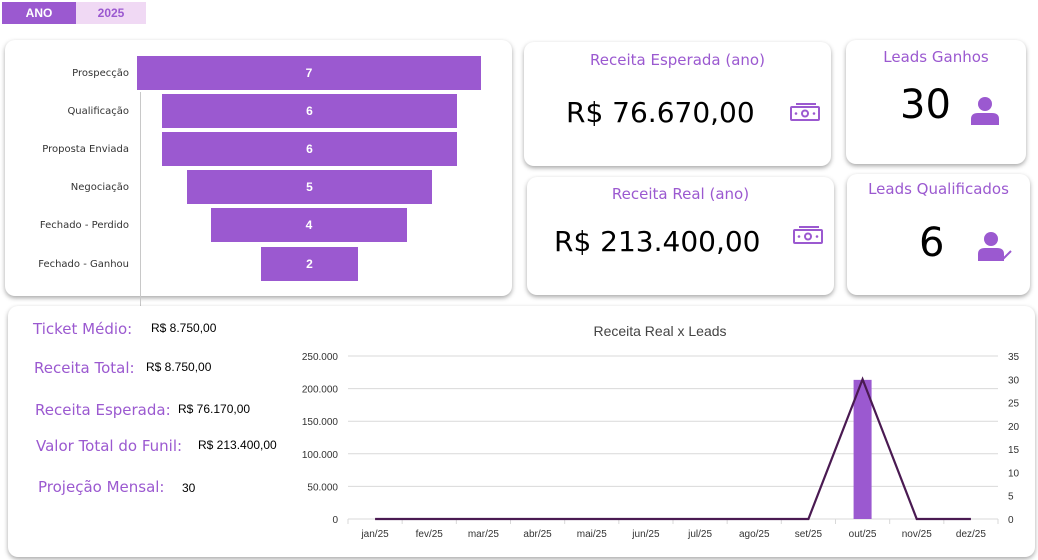 Image resolution: width=1038 pixels, height=560 pixels. I want to click on funnel-label-fechado-ganhou: Fechado - Ganhou, so click(83, 264).